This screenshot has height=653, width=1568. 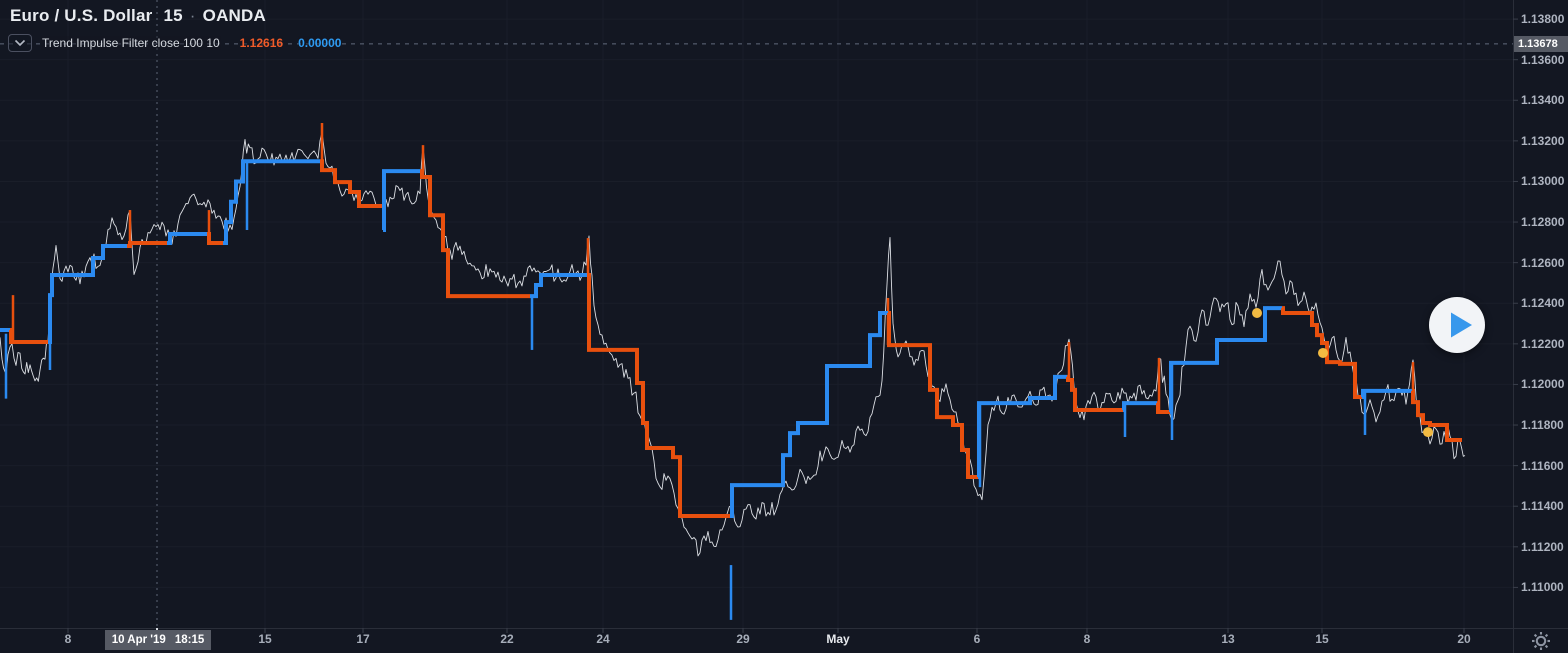 I want to click on price-axis-label: 1.13000, so click(x=1543, y=181).